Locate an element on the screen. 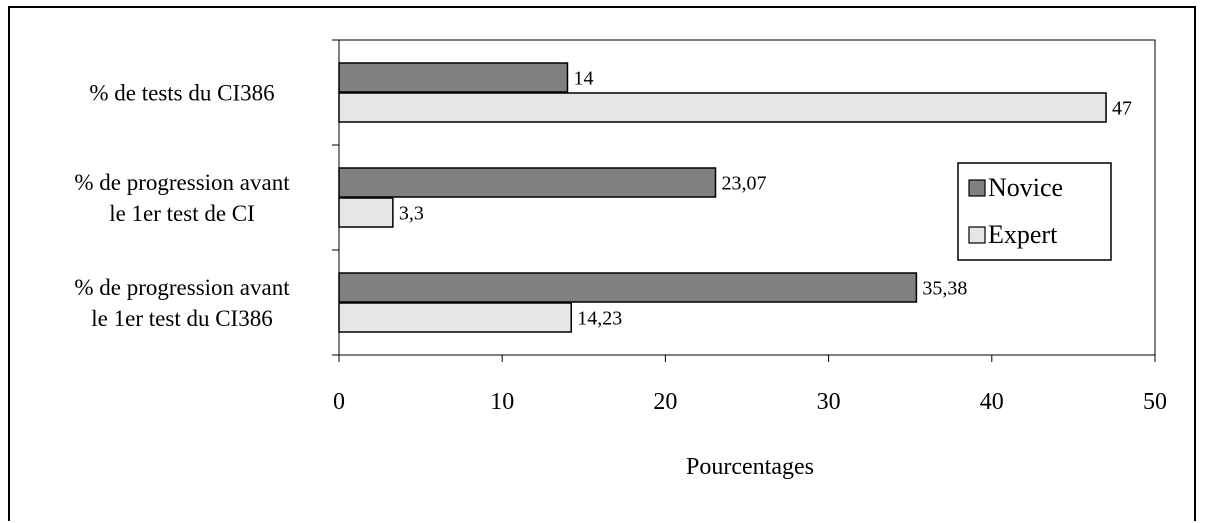 This screenshot has height=523, width=1206. x-tick-label: 40 is located at coordinates (992, 402).